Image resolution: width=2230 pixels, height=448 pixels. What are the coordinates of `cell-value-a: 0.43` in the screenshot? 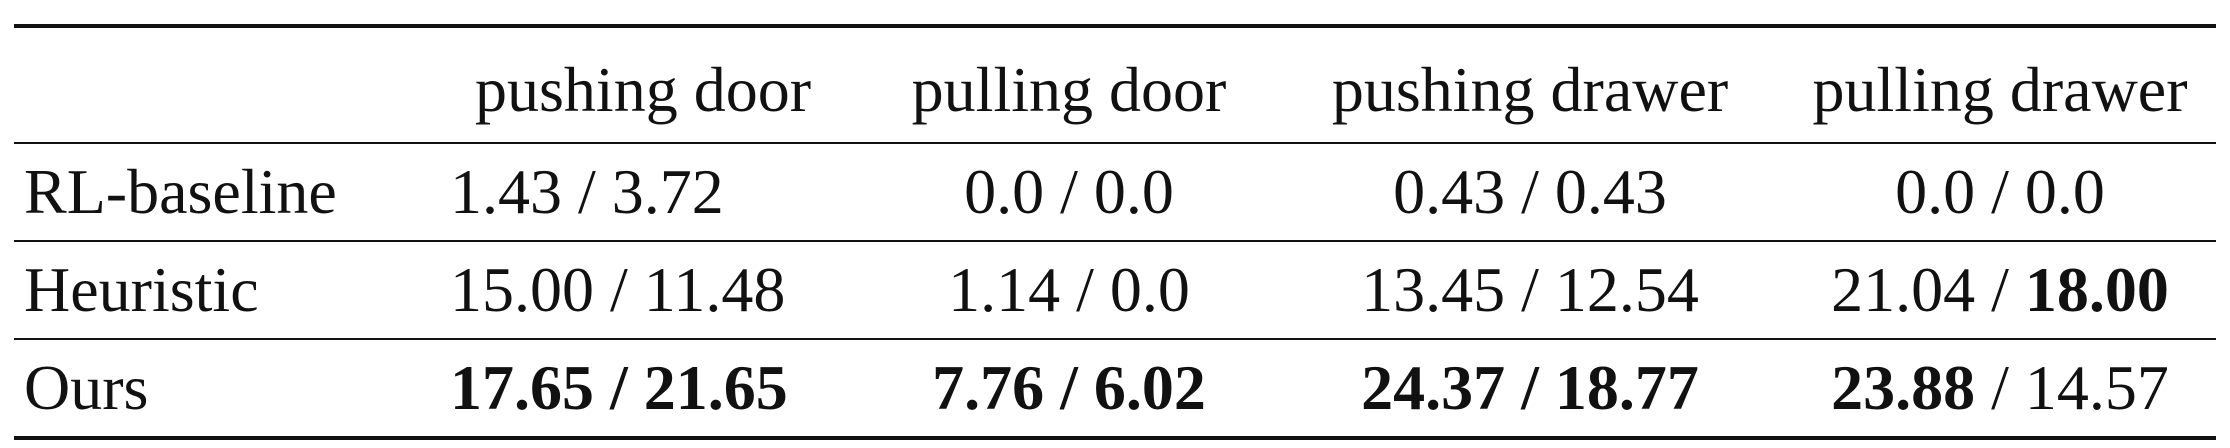 It's located at (1449, 191).